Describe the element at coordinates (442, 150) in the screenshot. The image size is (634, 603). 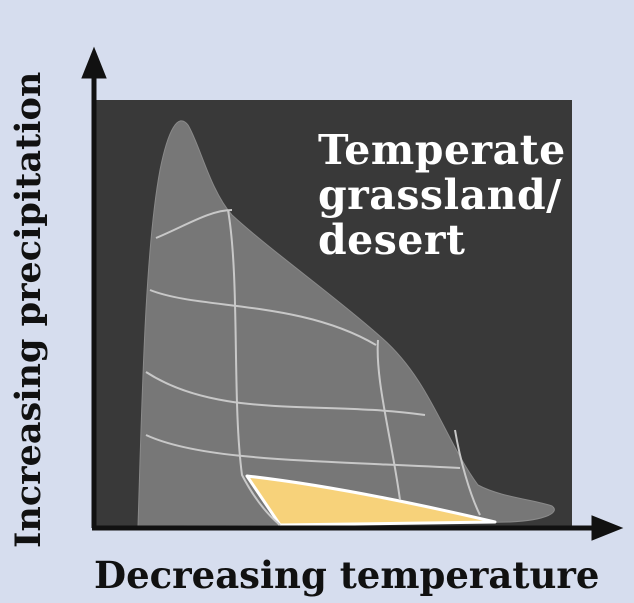
I see `biome-label-line-1: Temperate` at that location.